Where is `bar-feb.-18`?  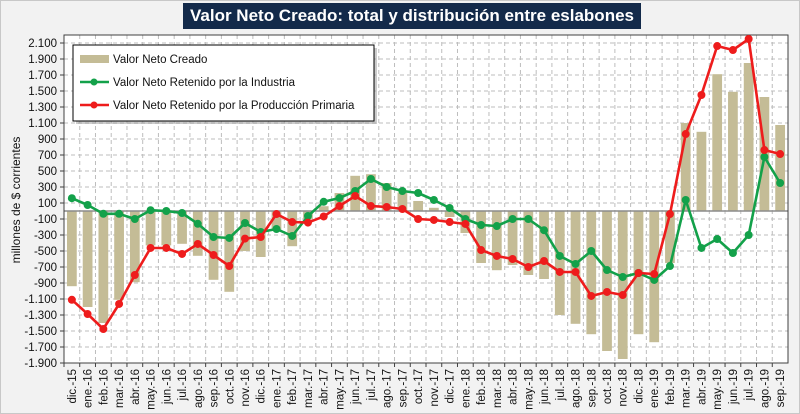
bar-feb.-18 is located at coordinates (481, 237).